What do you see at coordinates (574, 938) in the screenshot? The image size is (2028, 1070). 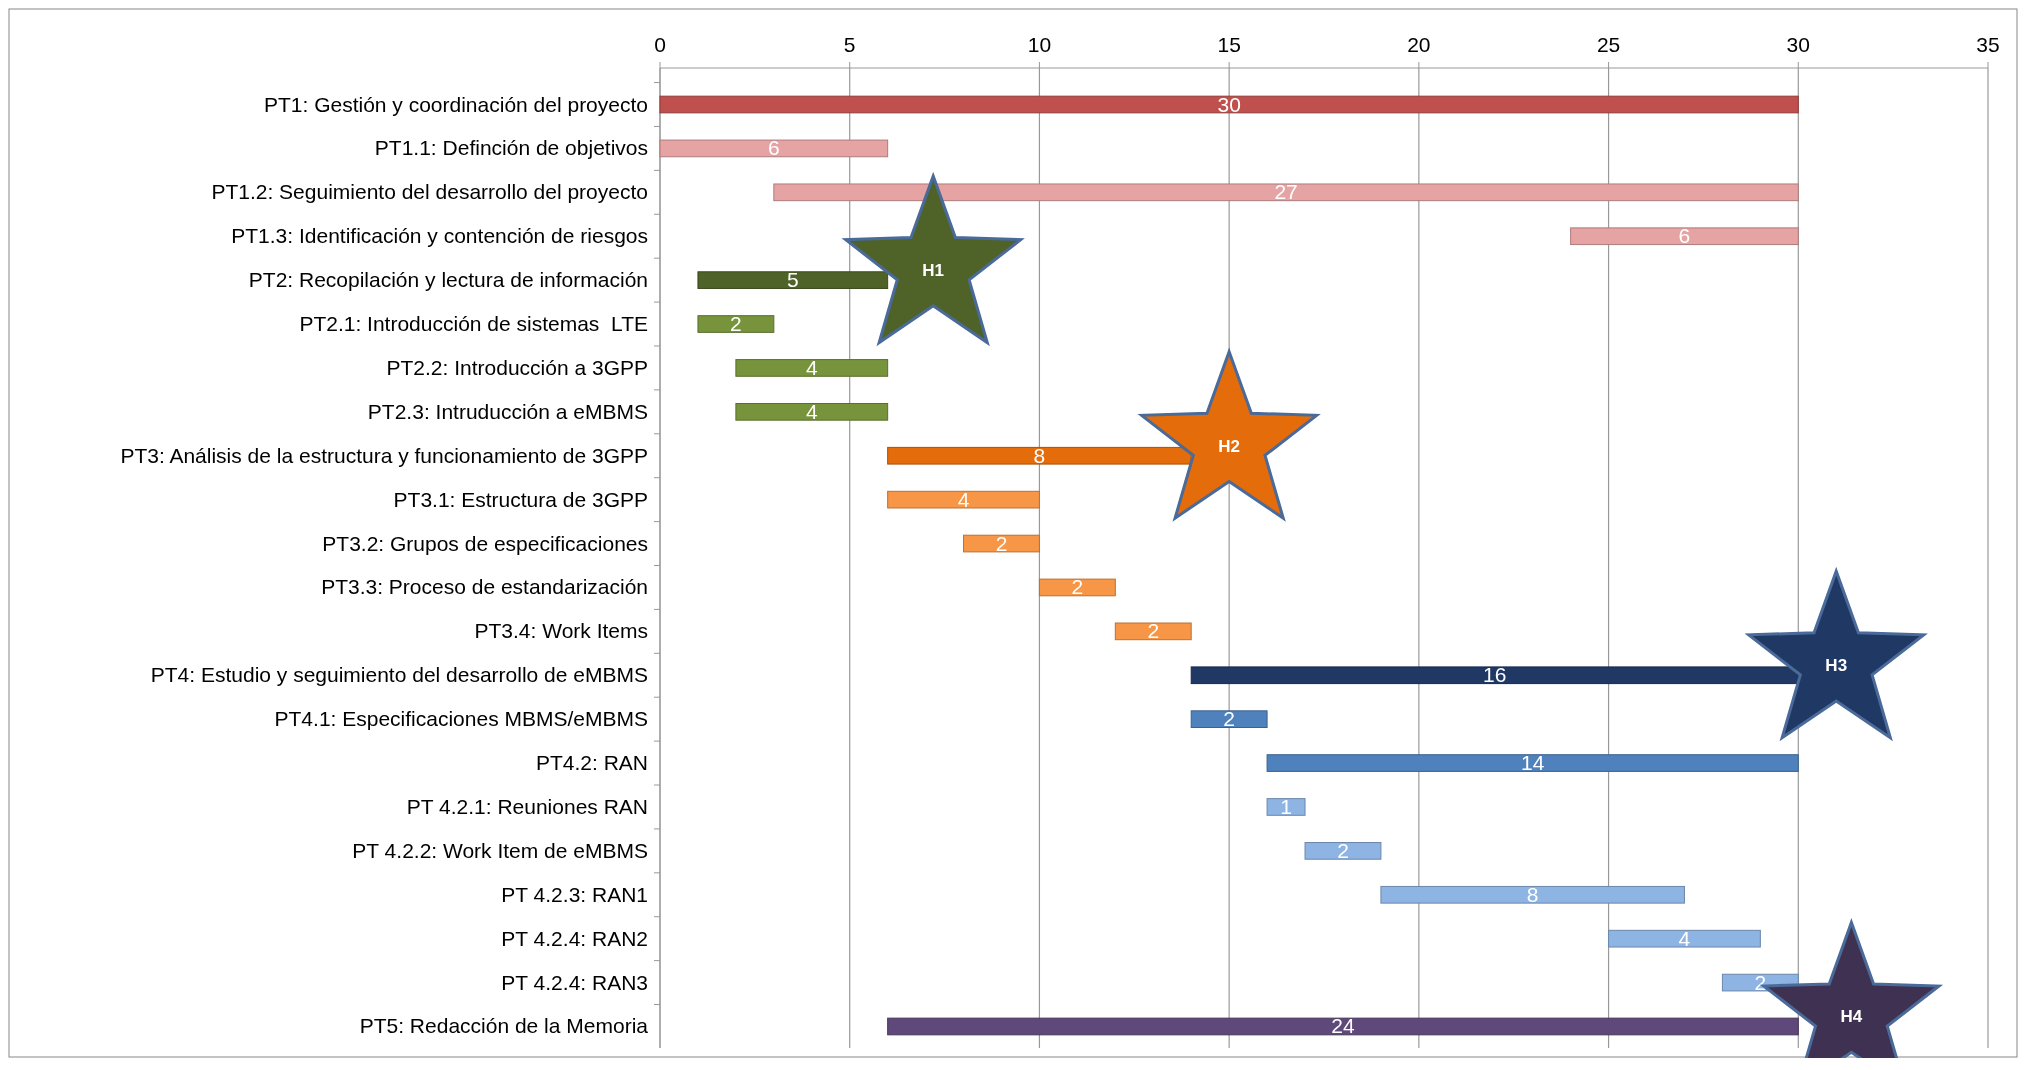 I see `y-tick-label: PT 4.2.4: RAN2` at bounding box center [574, 938].